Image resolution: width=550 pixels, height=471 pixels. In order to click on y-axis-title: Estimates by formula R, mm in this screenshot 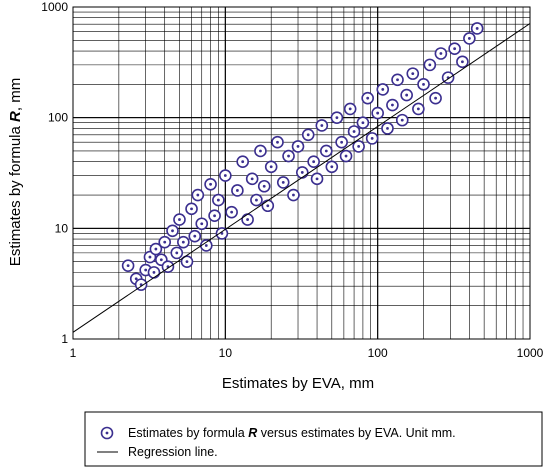, I will do `click(15, 172)`.